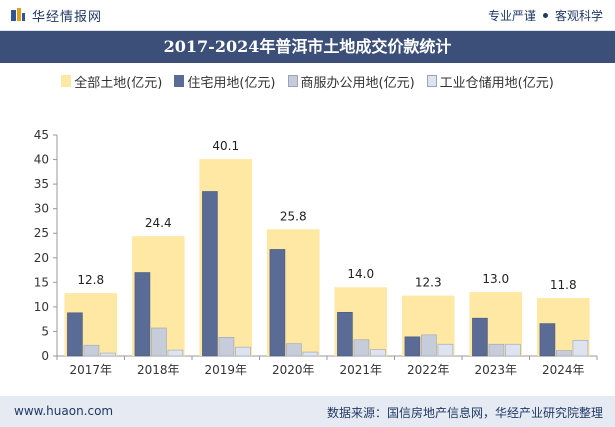 Image resolution: width=615 pixels, height=427 pixels. I want to click on legend-item-industrial: 工业仓储用地(亿元), so click(490, 81).